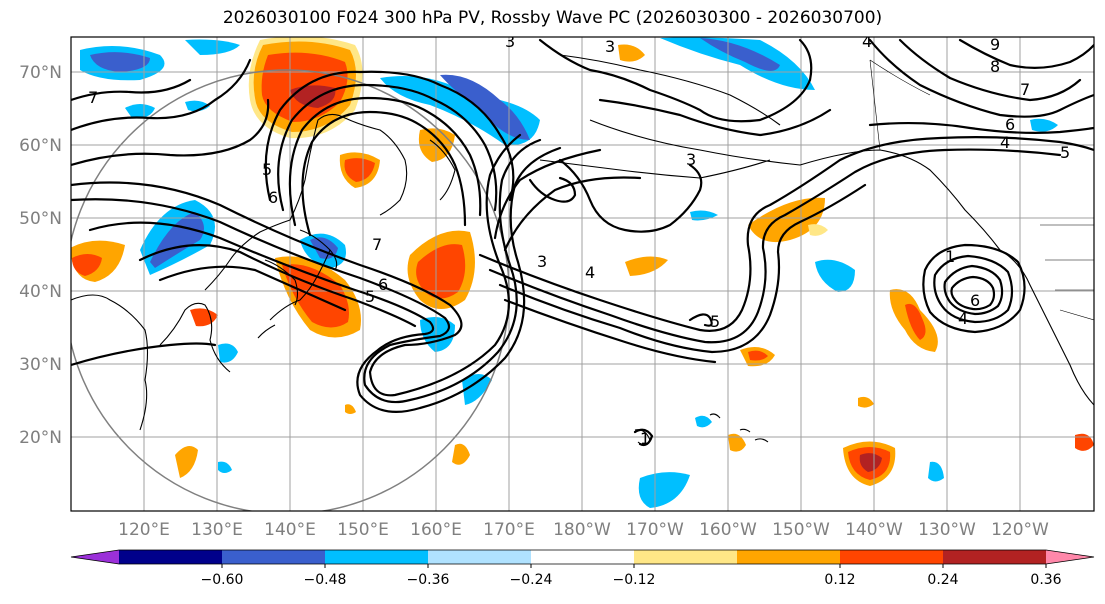 This screenshot has width=1105, height=604. Describe the element at coordinates (801, 530) in the screenshot. I see `lon-label: 150°W` at that location.